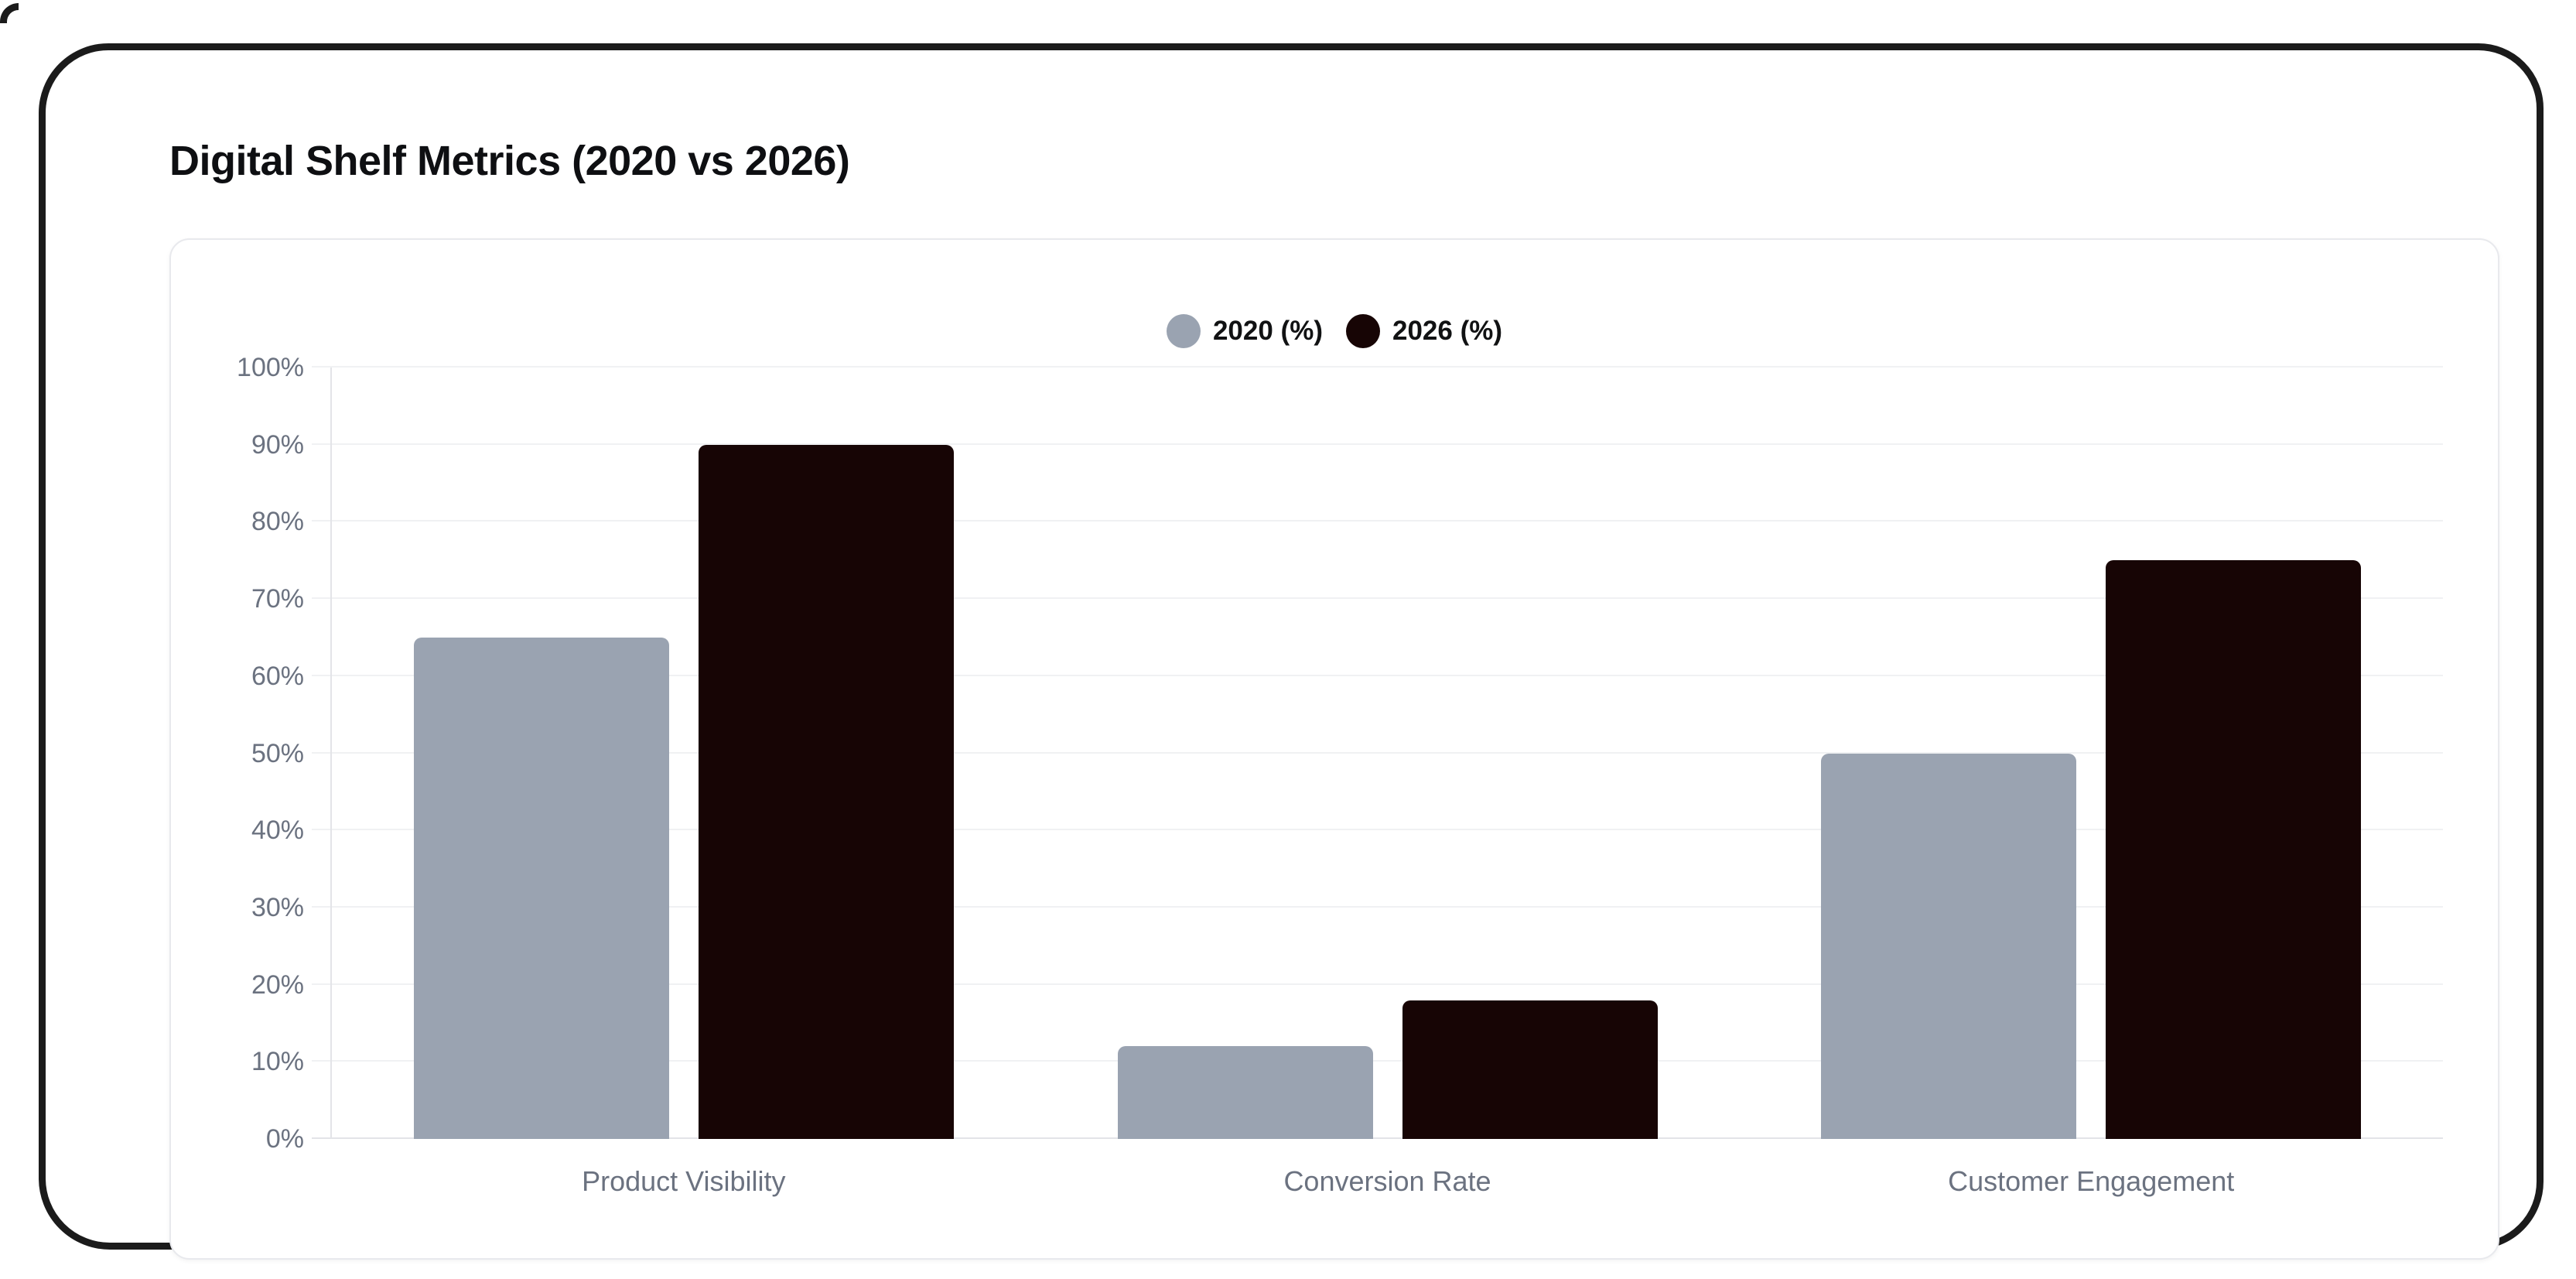  I want to click on y-tick-label: 60%, so click(277, 676).